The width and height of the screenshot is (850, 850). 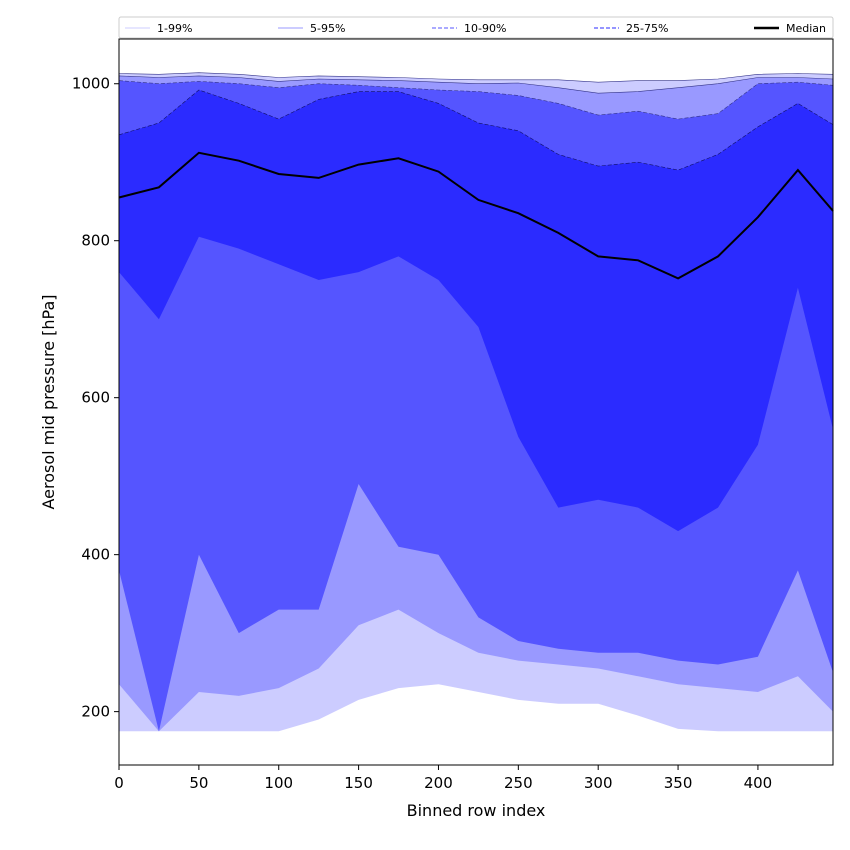 What do you see at coordinates (91, 84) in the screenshot?
I see `y-tick-label: 1000` at bounding box center [91, 84].